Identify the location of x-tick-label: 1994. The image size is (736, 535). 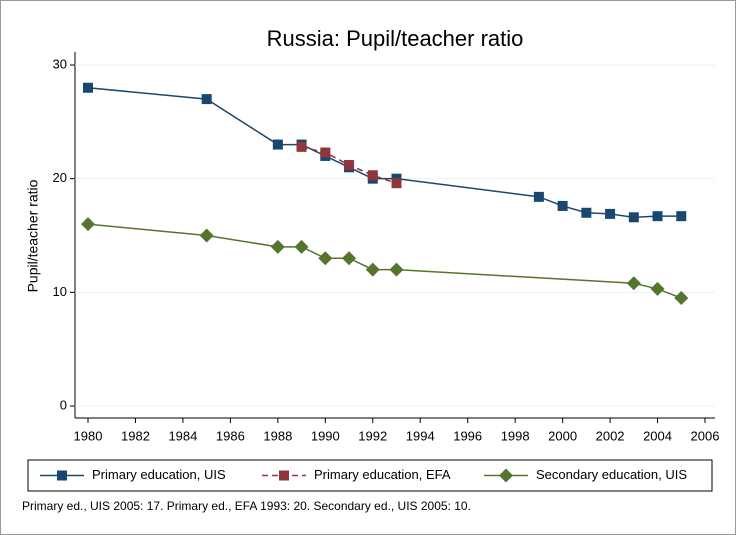
(420, 435).